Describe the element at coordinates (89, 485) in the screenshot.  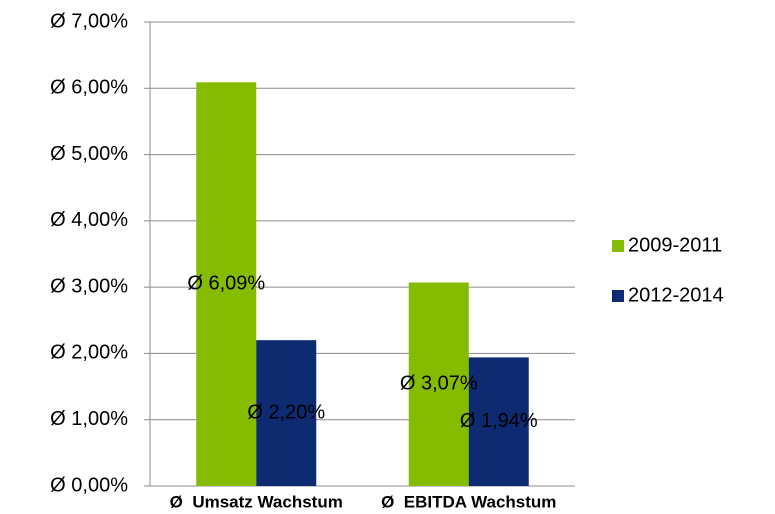
I see `y-tick-label: Ø 0,00%` at that location.